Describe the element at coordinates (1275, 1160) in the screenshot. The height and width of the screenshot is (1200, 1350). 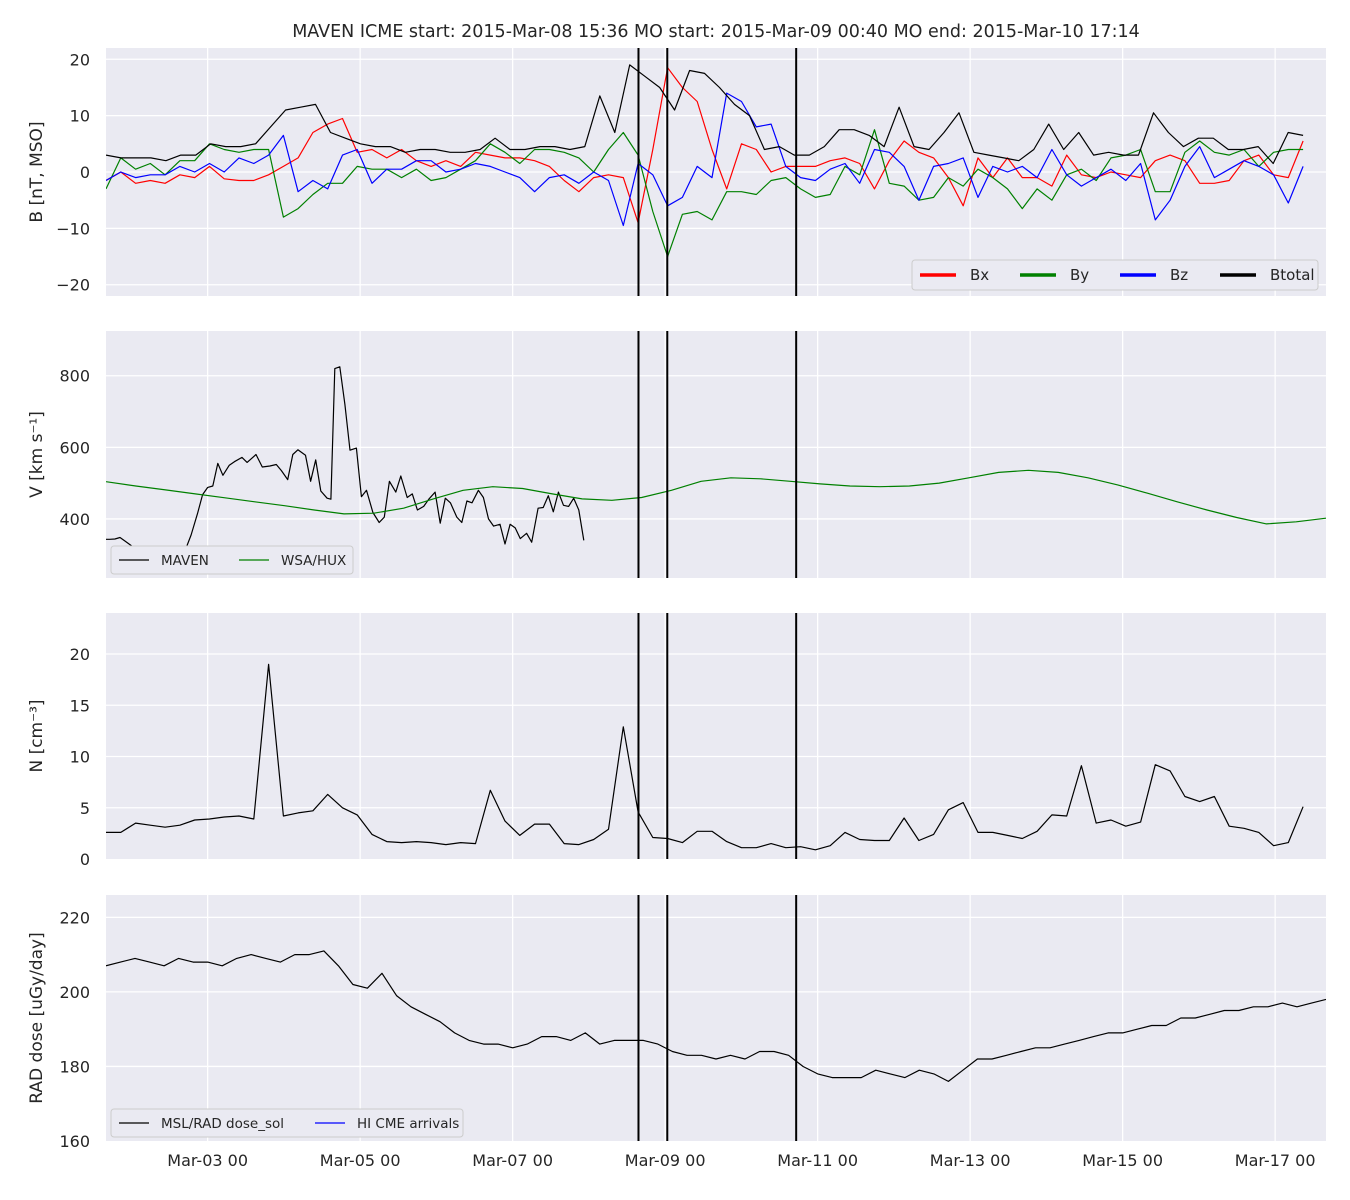
I see `x-tick-label: Mar-17 00` at that location.